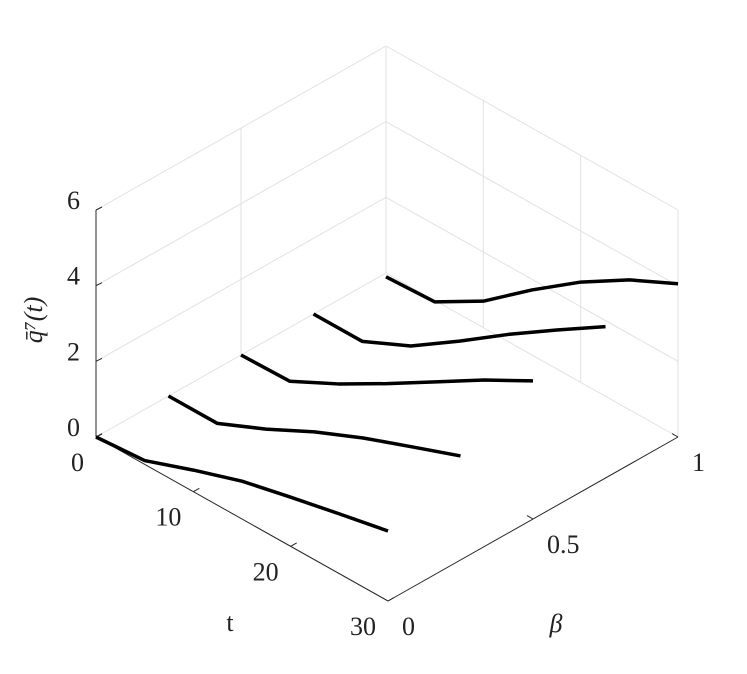 The image size is (747, 674). I want to click on x-tick-label: 0, so click(77, 462).